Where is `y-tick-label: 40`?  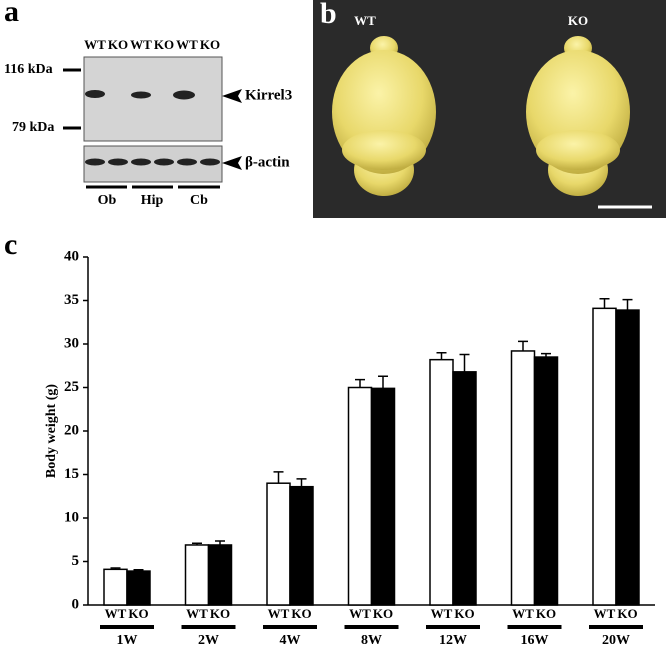 y-tick-label: 40 is located at coordinates (71, 256).